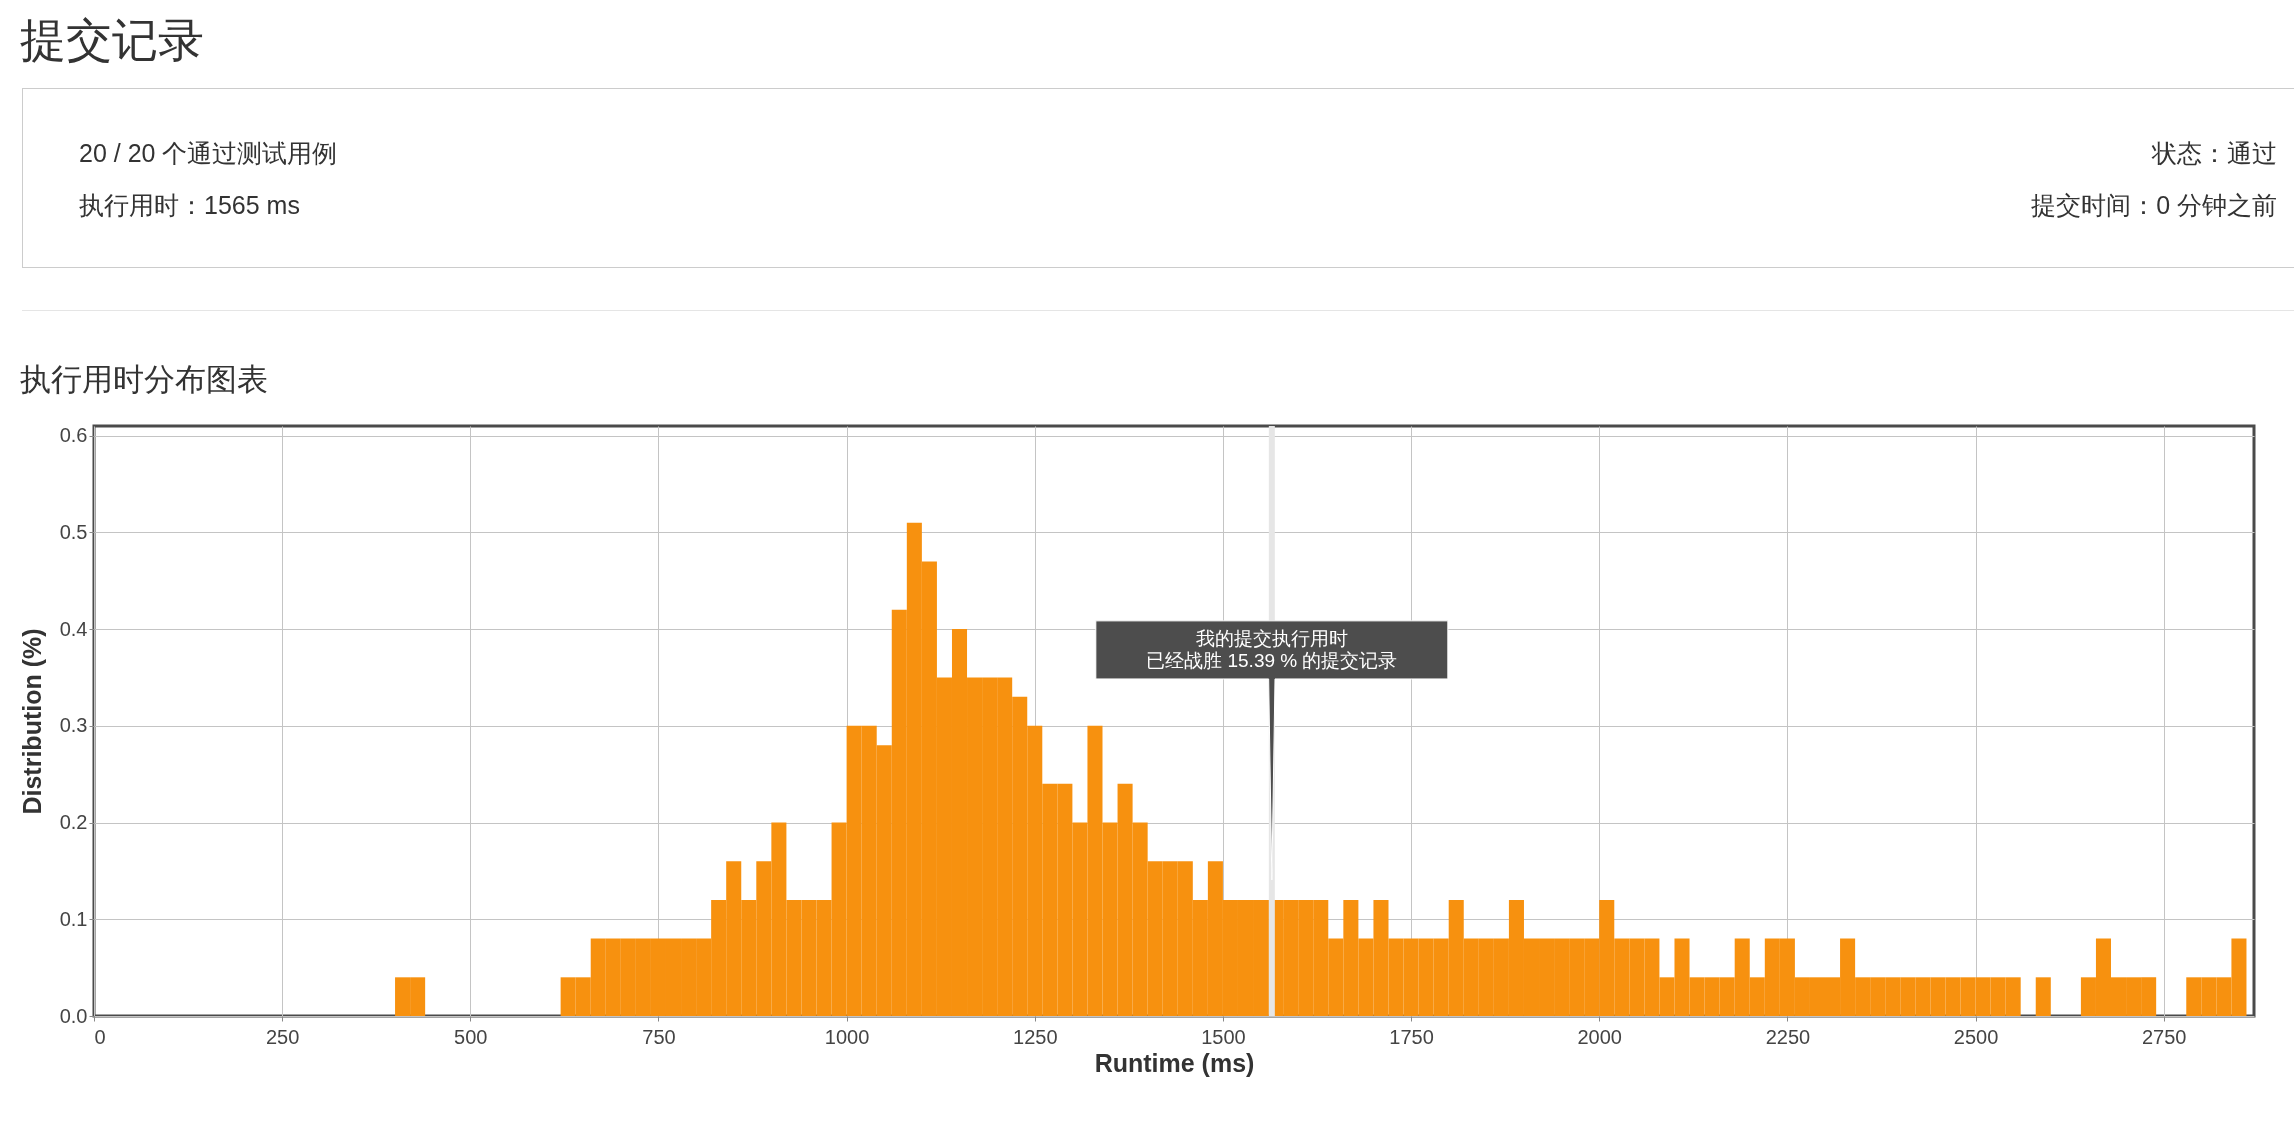 The image size is (2294, 1146). I want to click on x-tick-label: 1750, so click(1411, 1036).